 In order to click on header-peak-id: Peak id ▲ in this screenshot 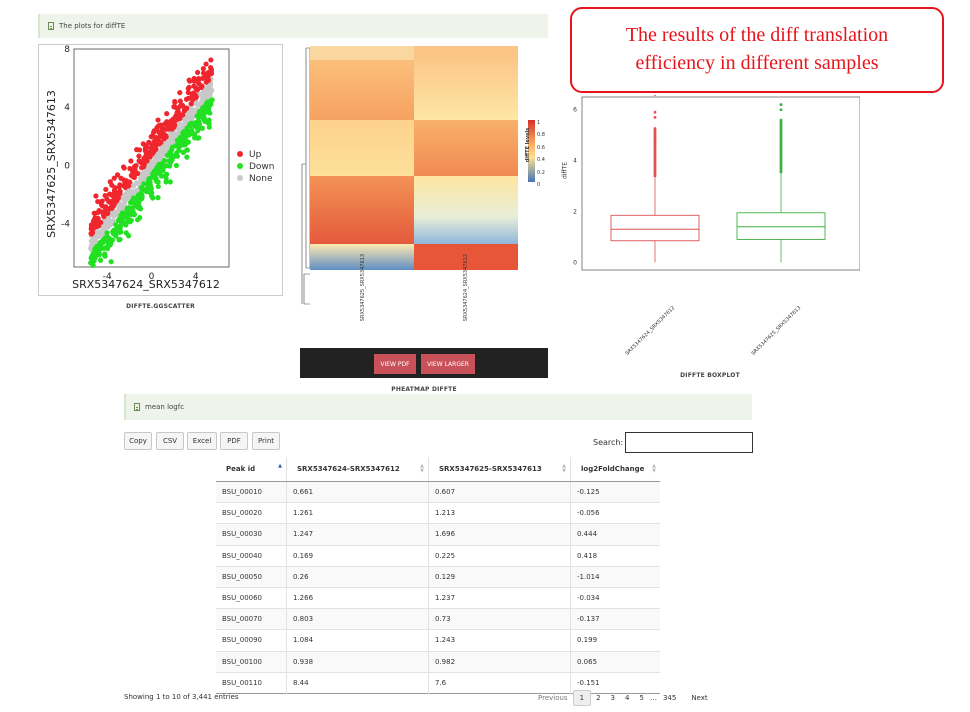, I will do `click(251, 469)`.